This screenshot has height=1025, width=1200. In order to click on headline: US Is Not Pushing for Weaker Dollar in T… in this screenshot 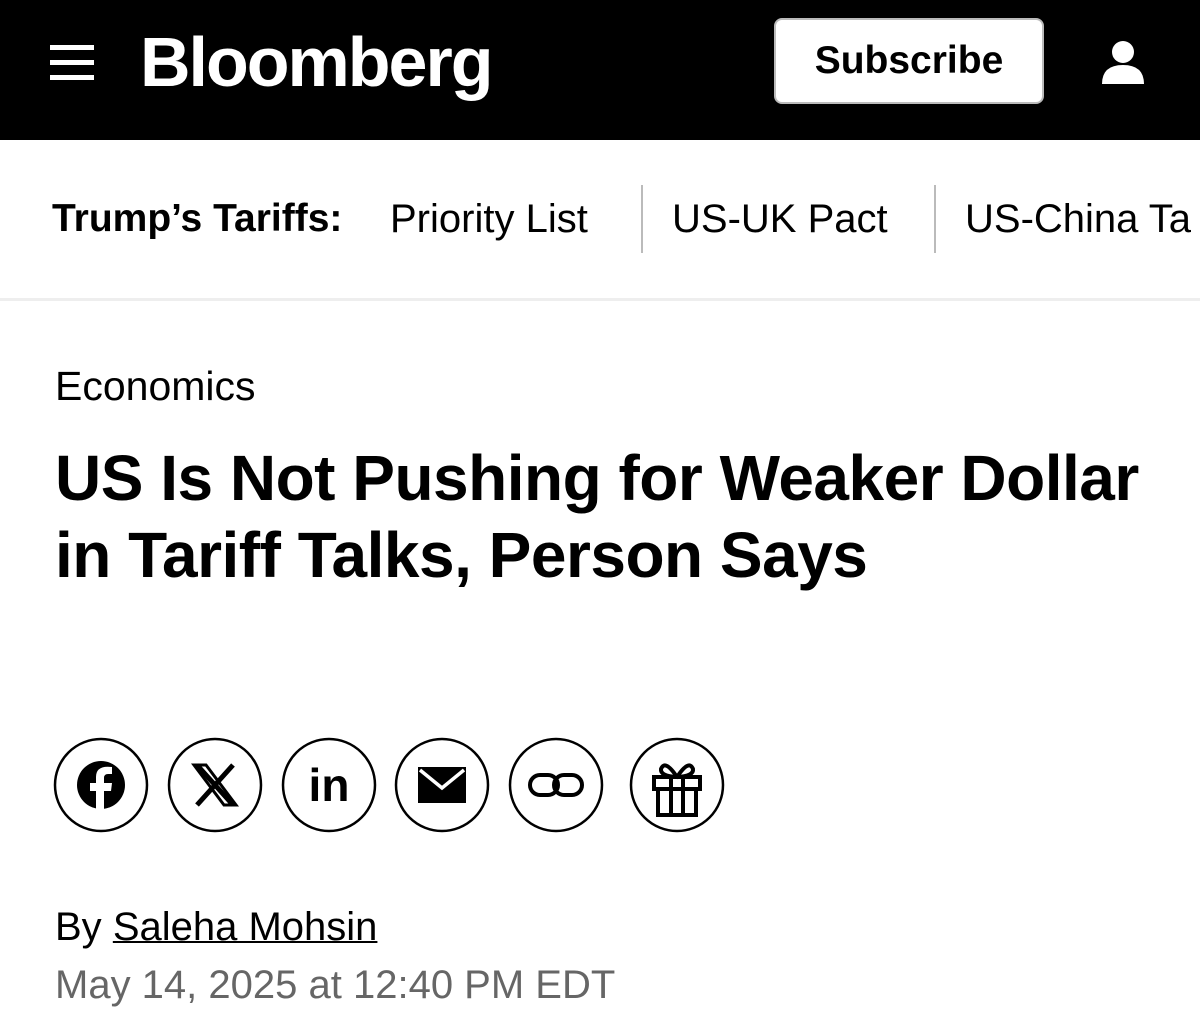, I will do `click(597, 516)`.